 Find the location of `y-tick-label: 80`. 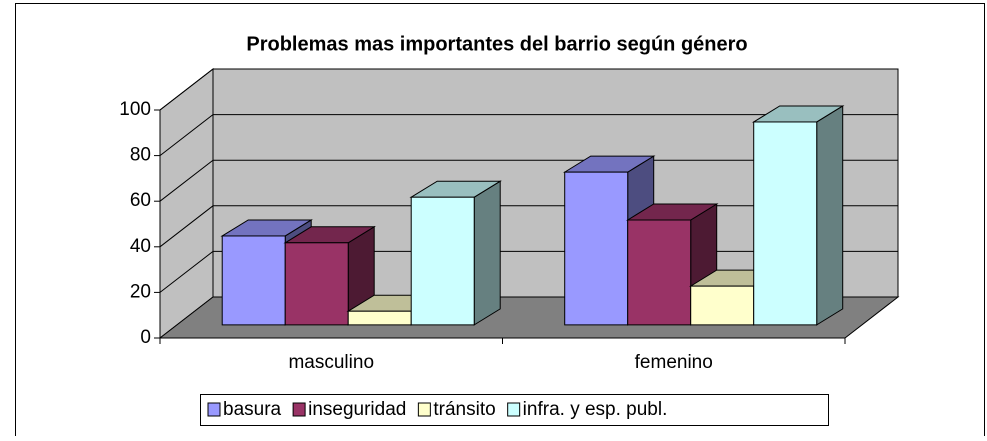

y-tick-label: 80 is located at coordinates (140, 155).